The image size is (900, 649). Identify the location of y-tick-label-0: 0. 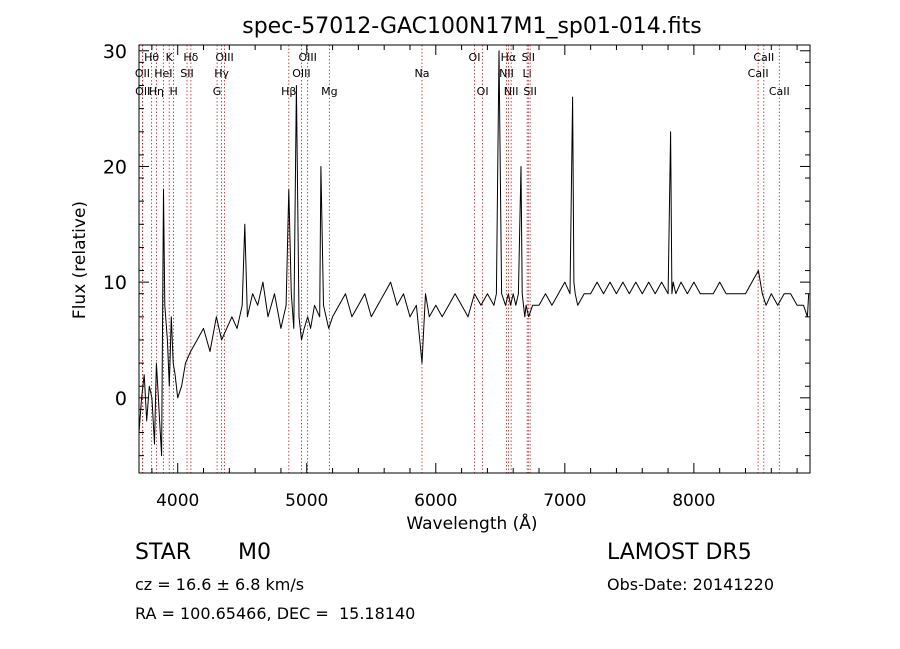
(121, 399).